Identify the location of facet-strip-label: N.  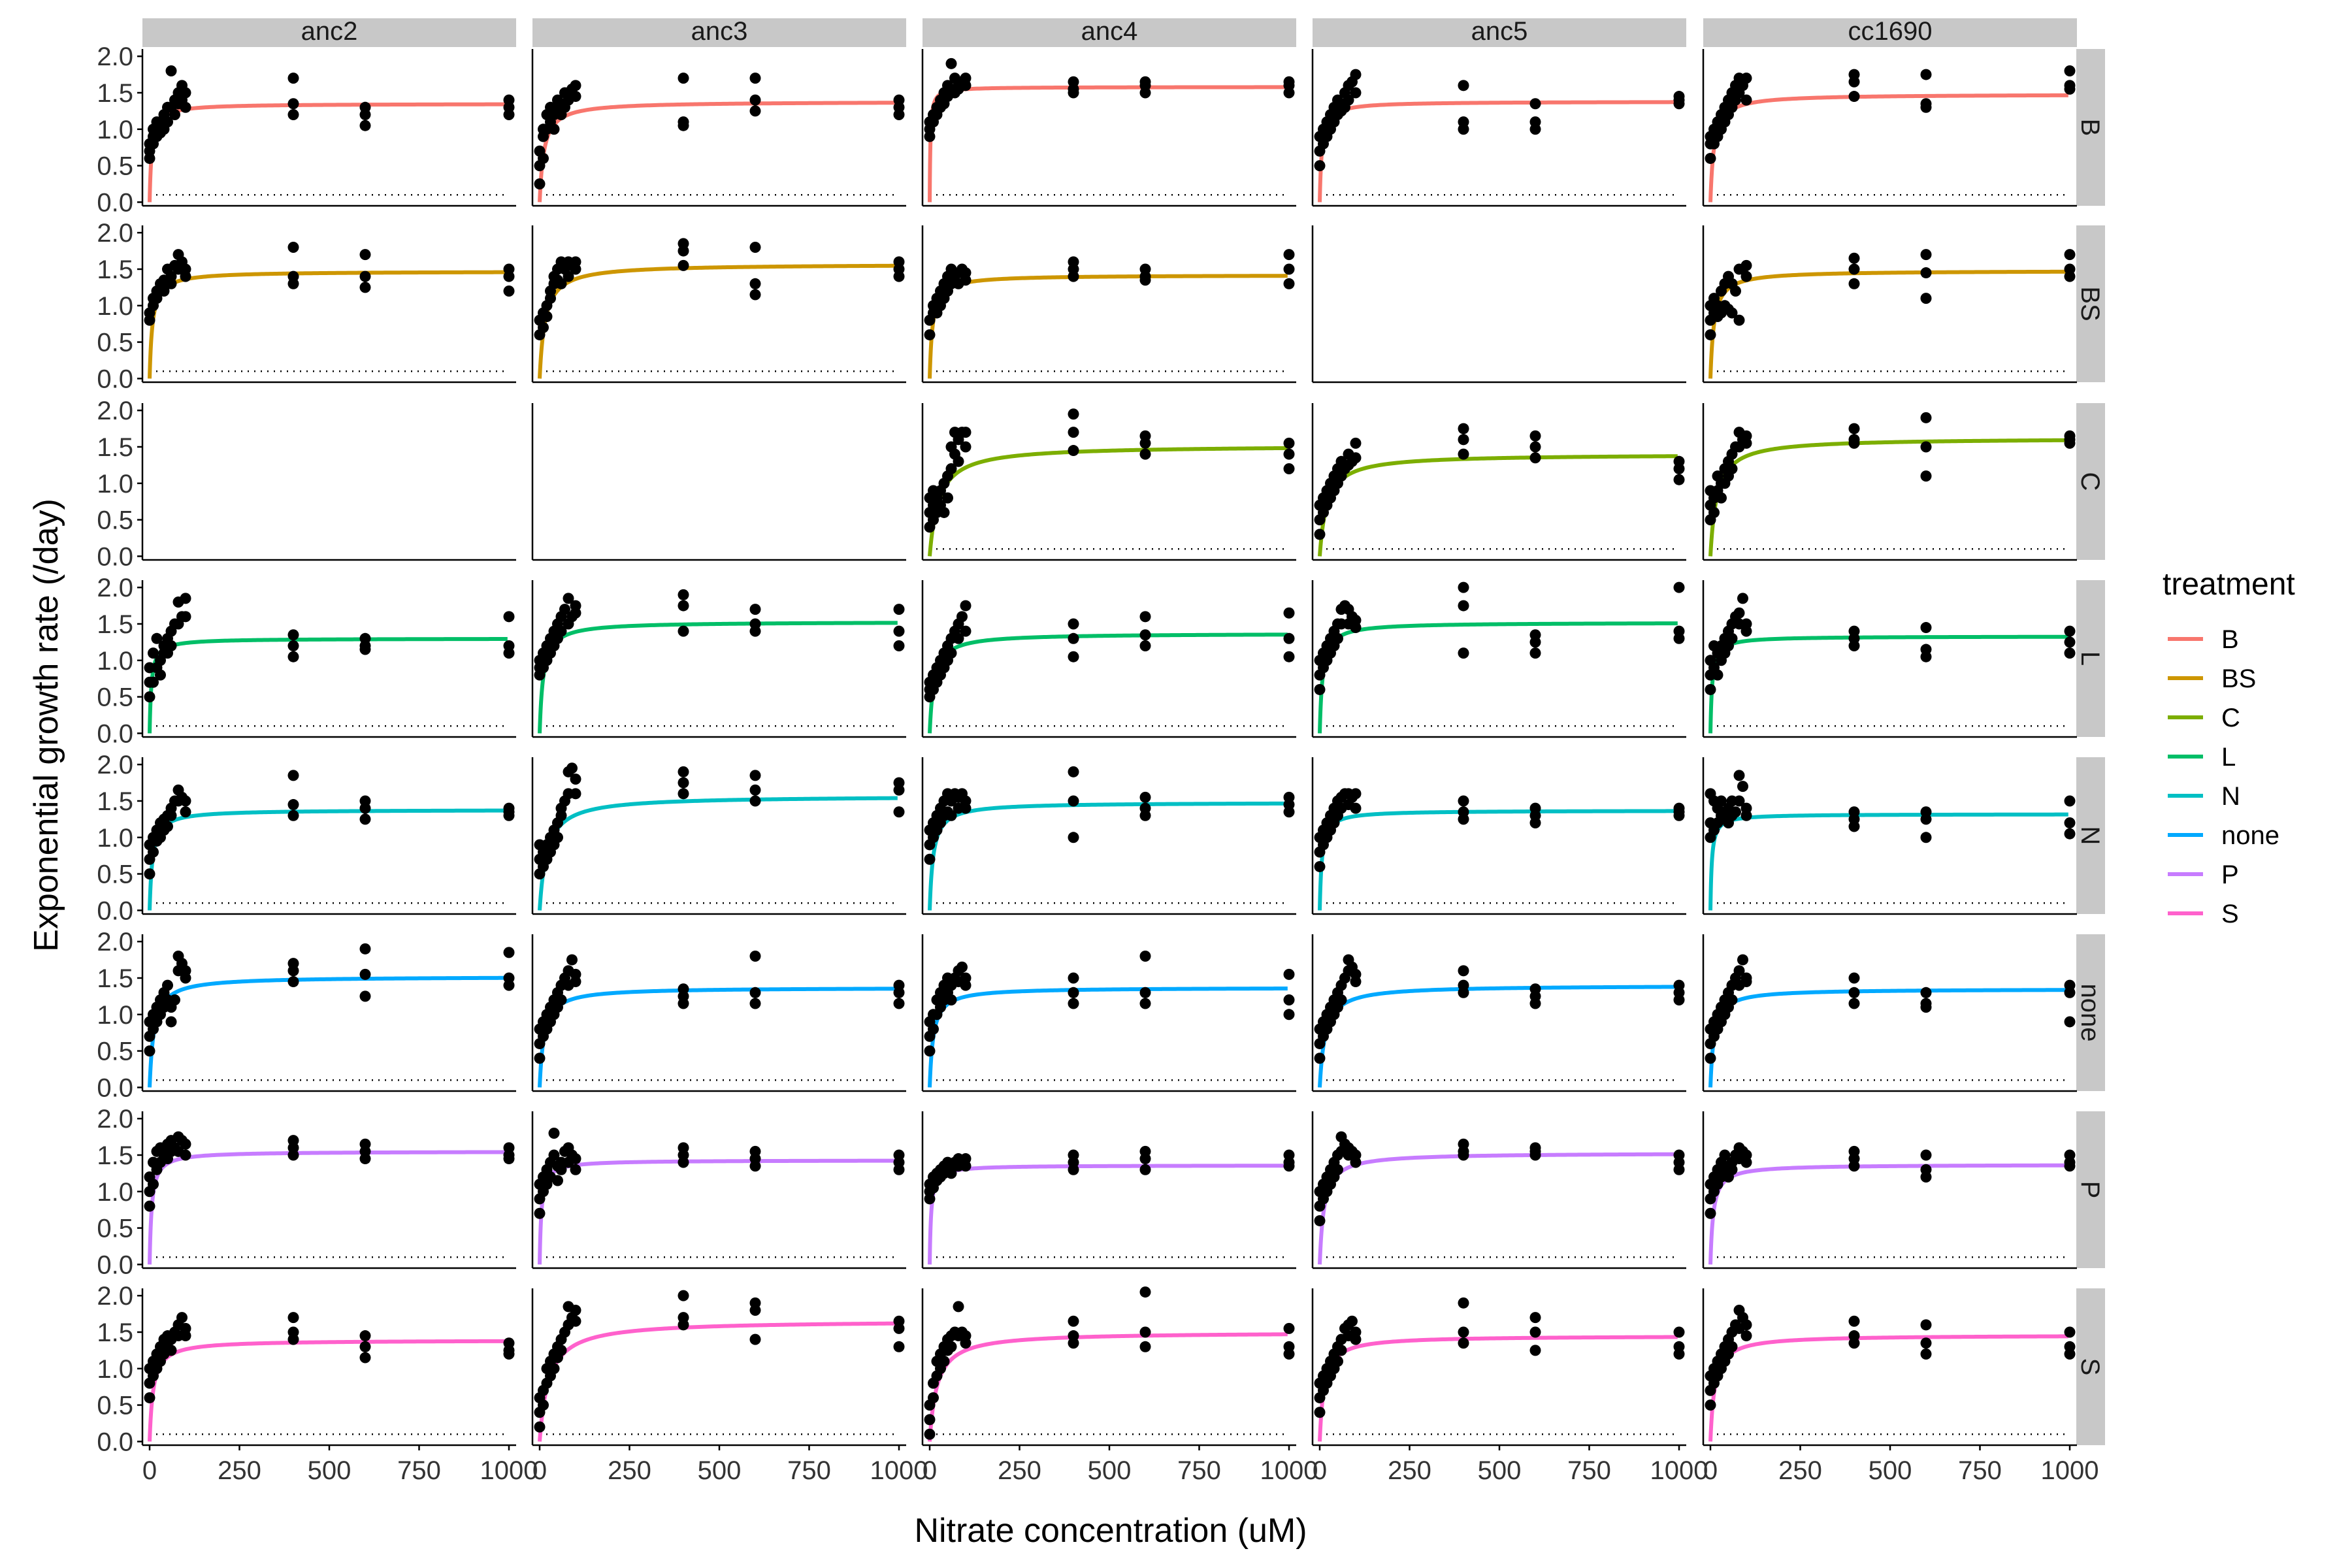
(2090, 835).